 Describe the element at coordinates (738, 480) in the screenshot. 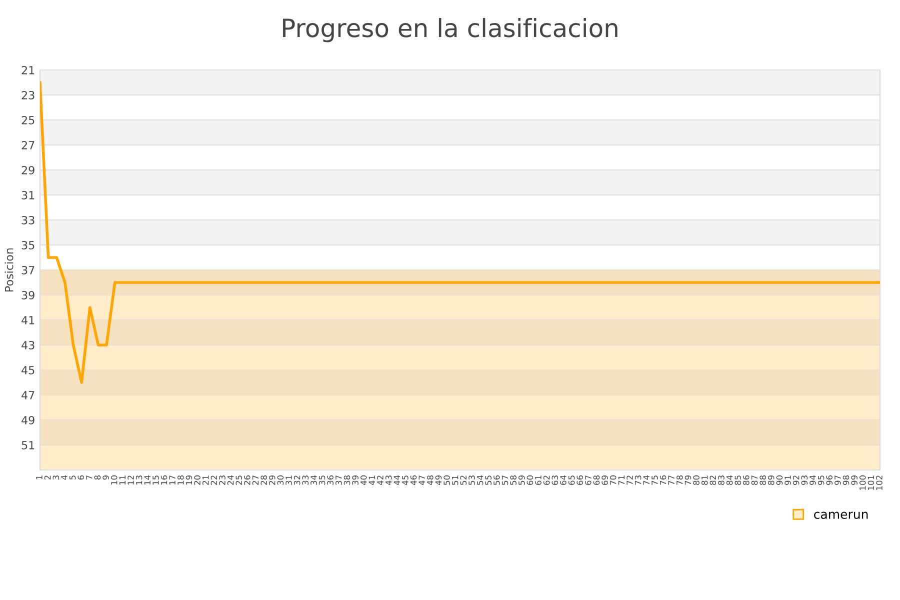

I see `x-tick-label: 85` at that location.